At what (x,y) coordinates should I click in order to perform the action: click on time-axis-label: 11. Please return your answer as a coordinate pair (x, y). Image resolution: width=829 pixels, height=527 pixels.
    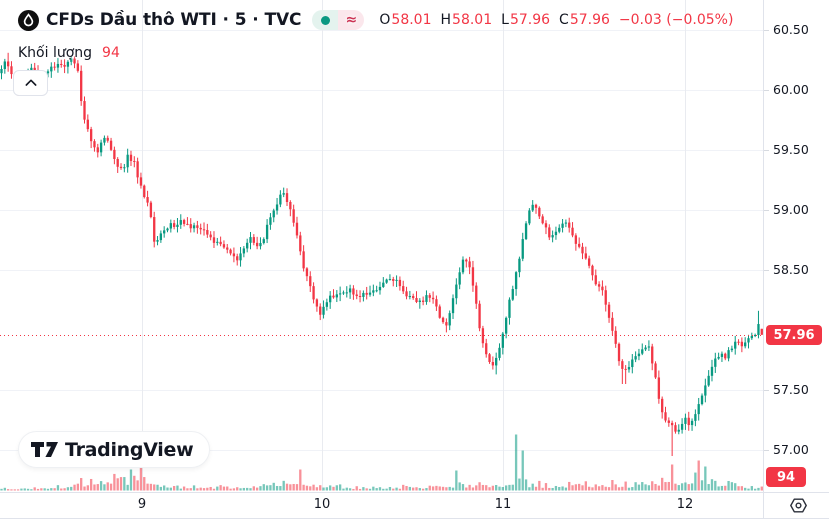
    Looking at the image, I should click on (503, 504).